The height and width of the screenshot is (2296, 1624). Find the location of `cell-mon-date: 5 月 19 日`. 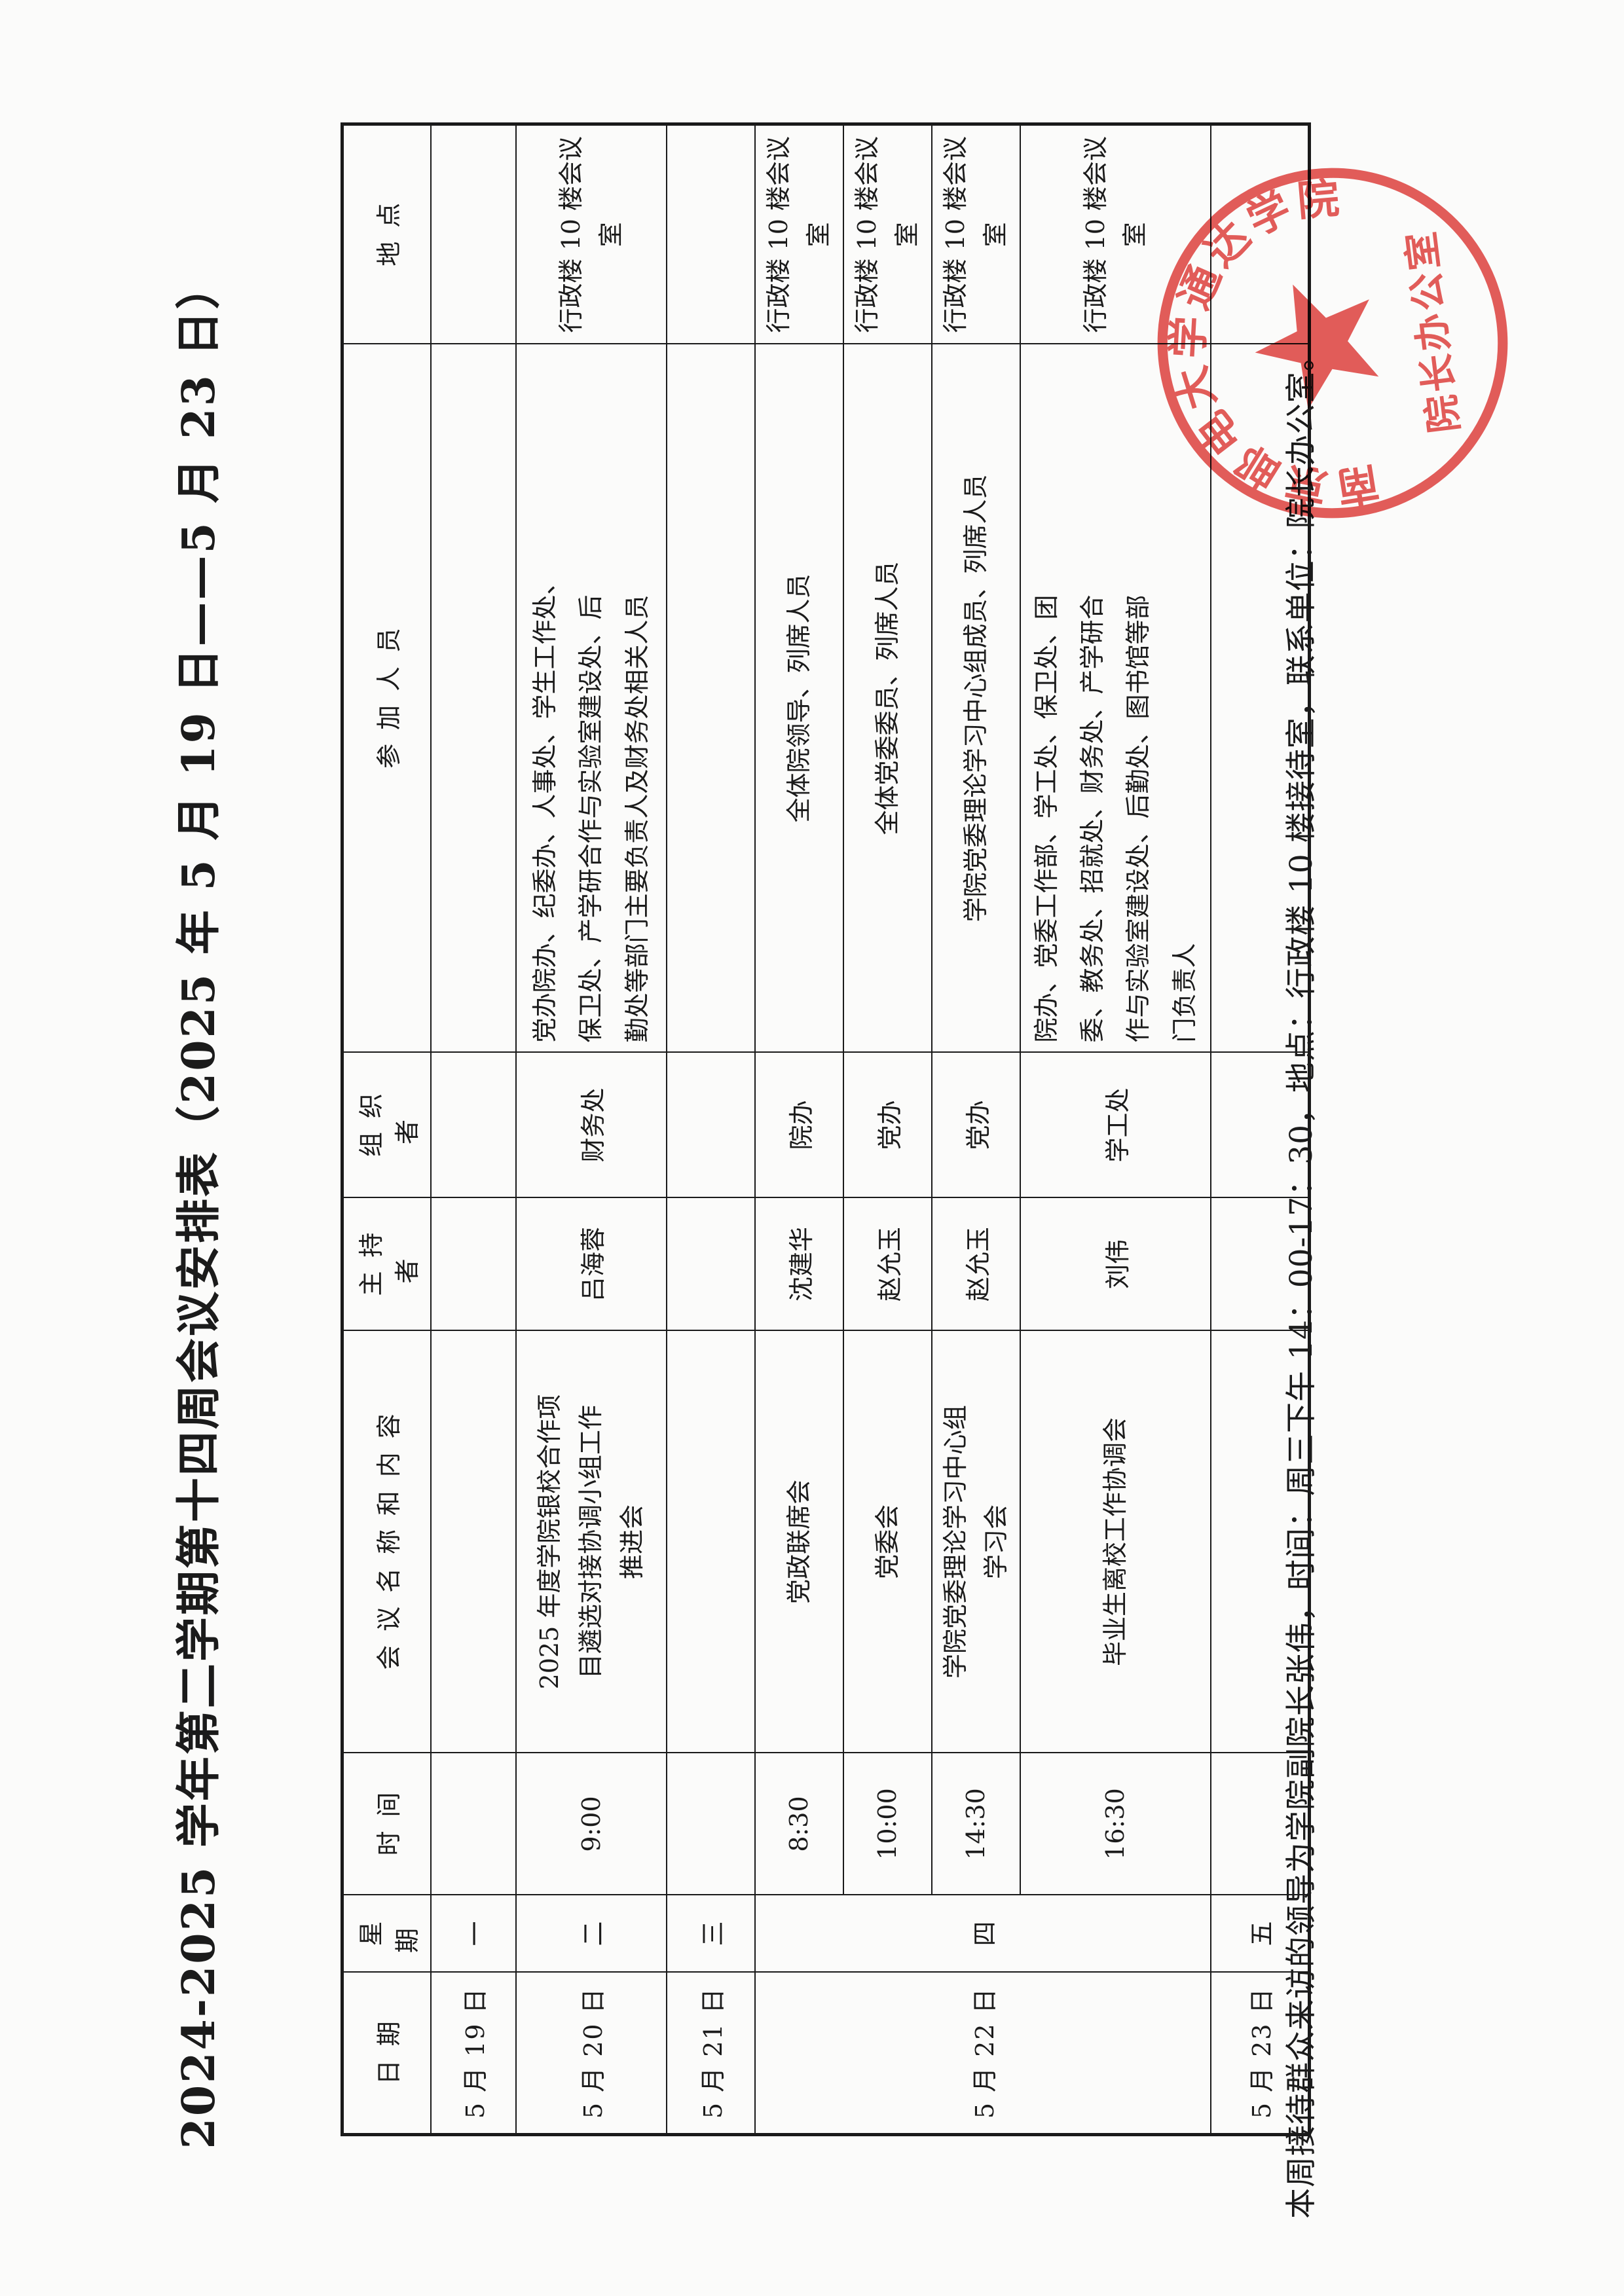

cell-mon-date: 5 月 19 日 is located at coordinates (473, 2053).